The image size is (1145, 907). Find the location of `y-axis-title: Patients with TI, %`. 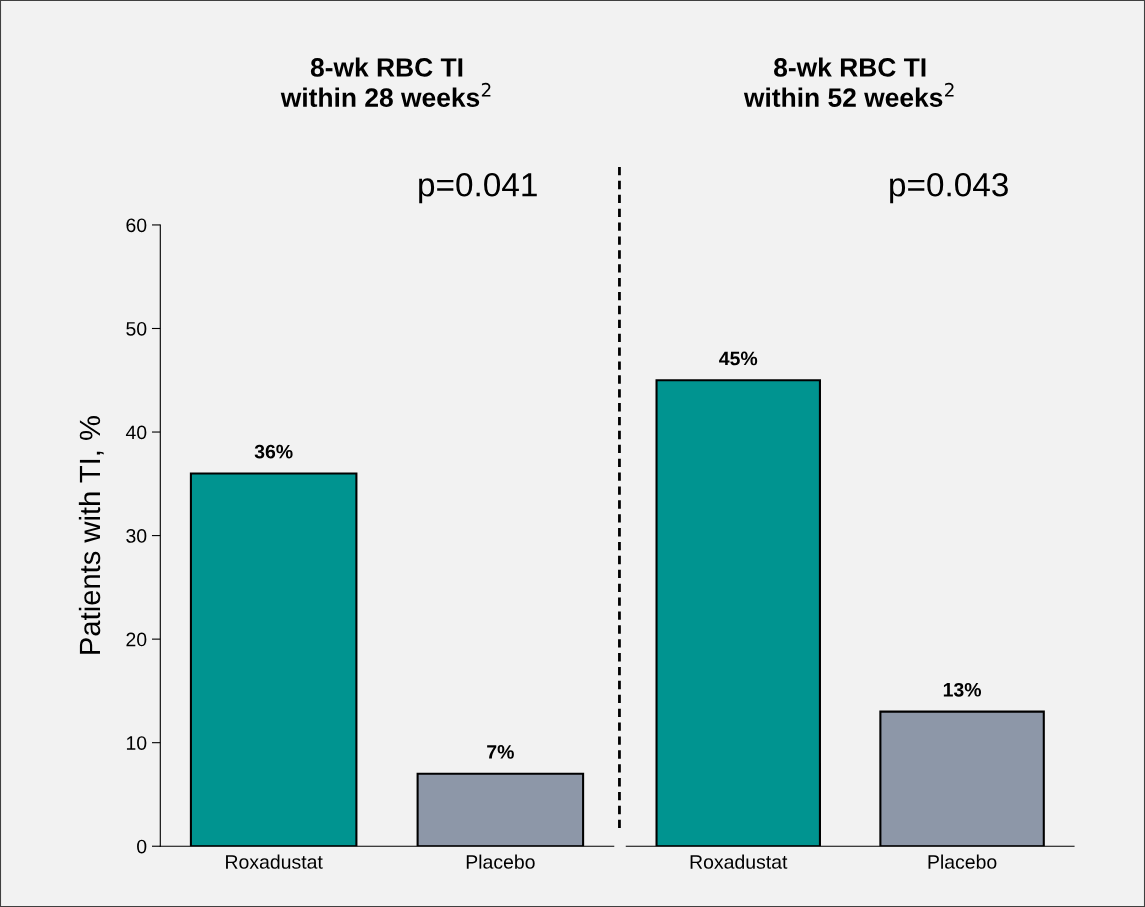

y-axis-title: Patients with TI, % is located at coordinates (91, 535).